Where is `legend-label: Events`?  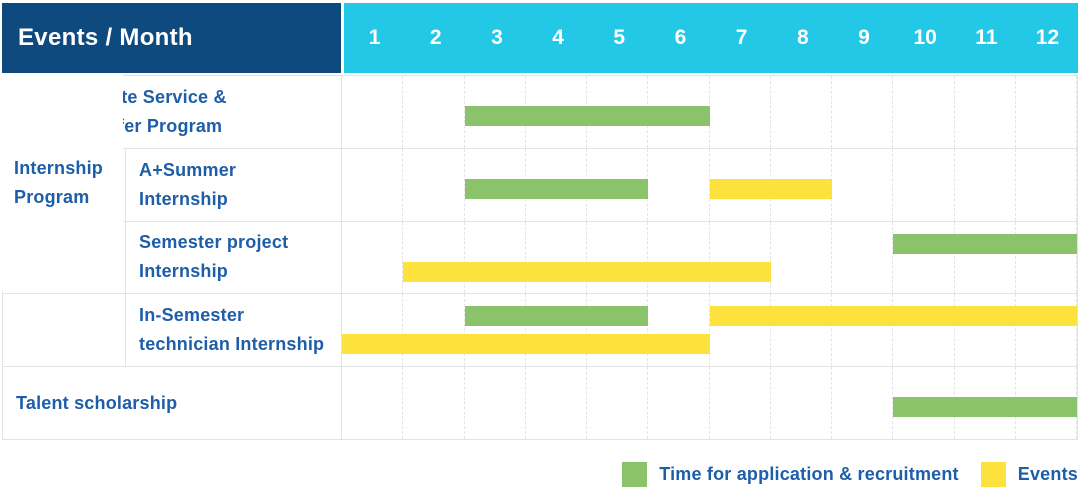
legend-label: Events is located at coordinates (1047, 474).